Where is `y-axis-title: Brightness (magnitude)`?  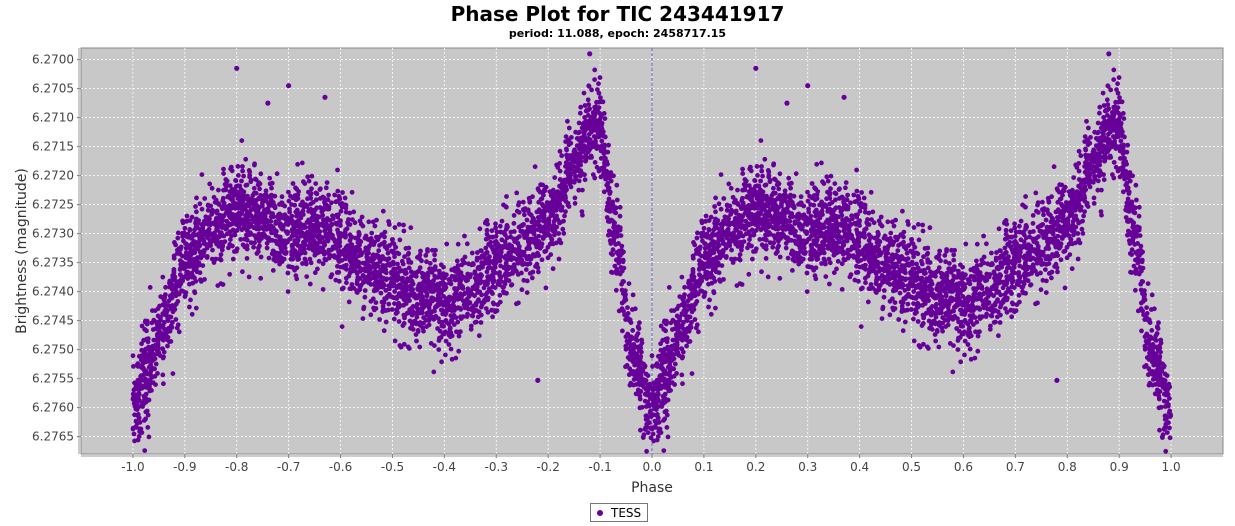
y-axis-title: Brightness (magnitude) is located at coordinates (22, 251).